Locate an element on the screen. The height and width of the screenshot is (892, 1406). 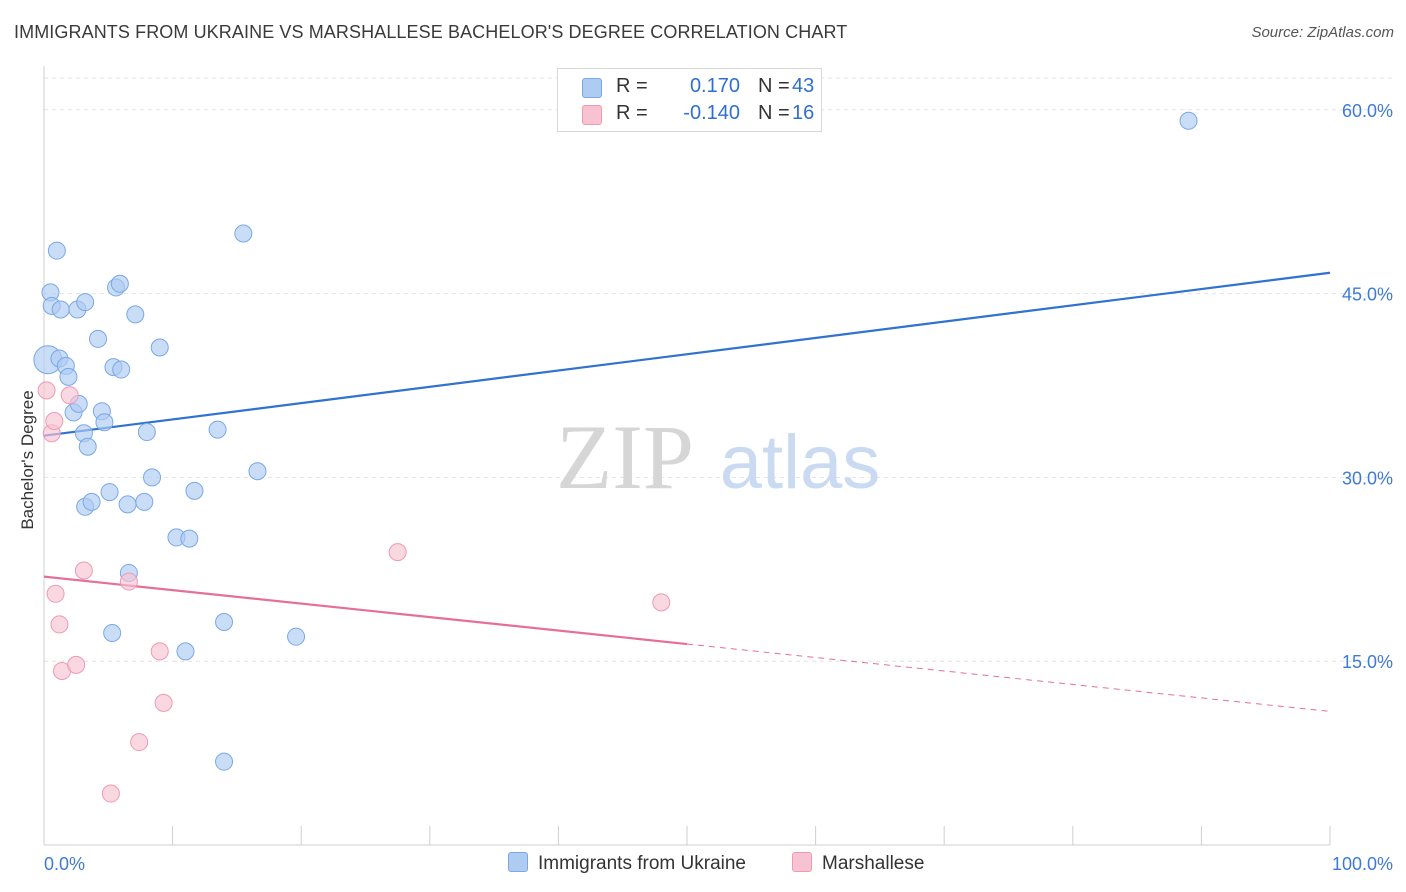
x-tick-label: 100.0% is located at coordinates (1362, 864).